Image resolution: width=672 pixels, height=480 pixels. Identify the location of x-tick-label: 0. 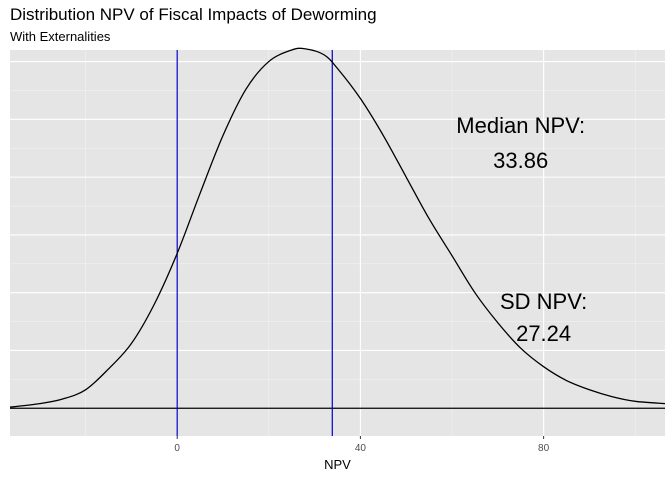
(177, 448).